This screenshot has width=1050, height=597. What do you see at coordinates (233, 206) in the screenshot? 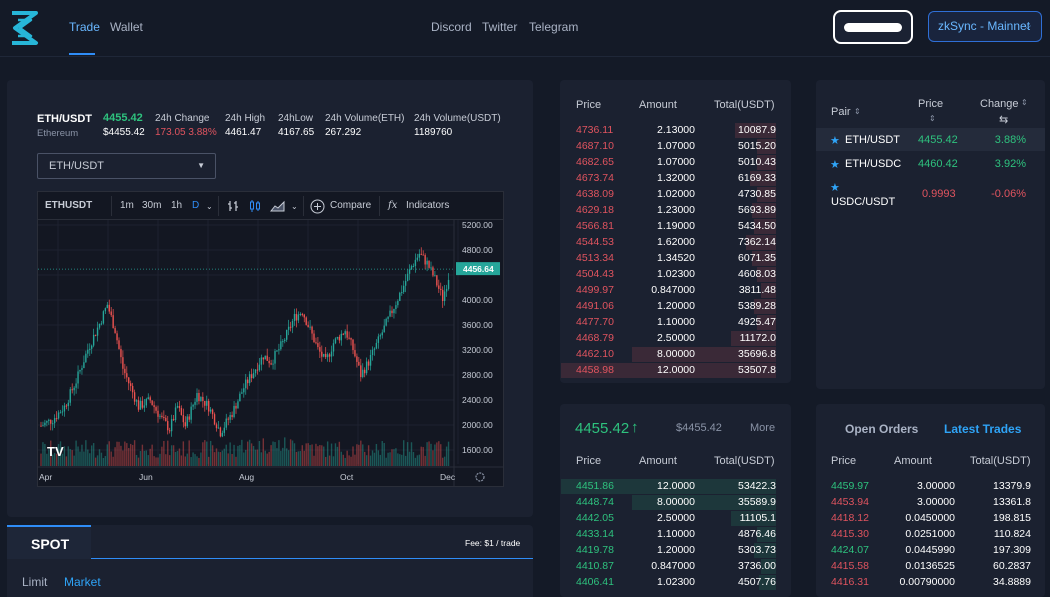
I see `bar-chart-style-icon` at bounding box center [233, 206].